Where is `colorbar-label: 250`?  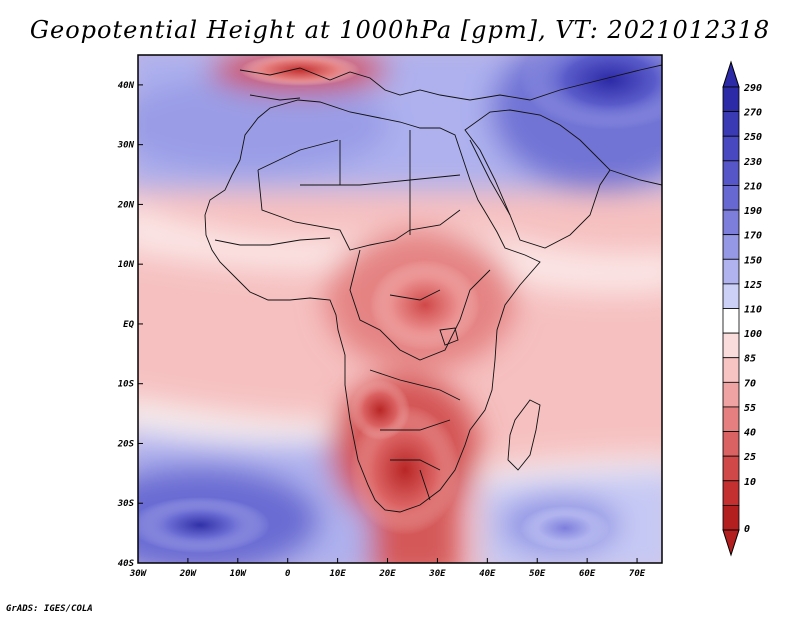
colorbar-label: 250 is located at coordinates (752, 137).